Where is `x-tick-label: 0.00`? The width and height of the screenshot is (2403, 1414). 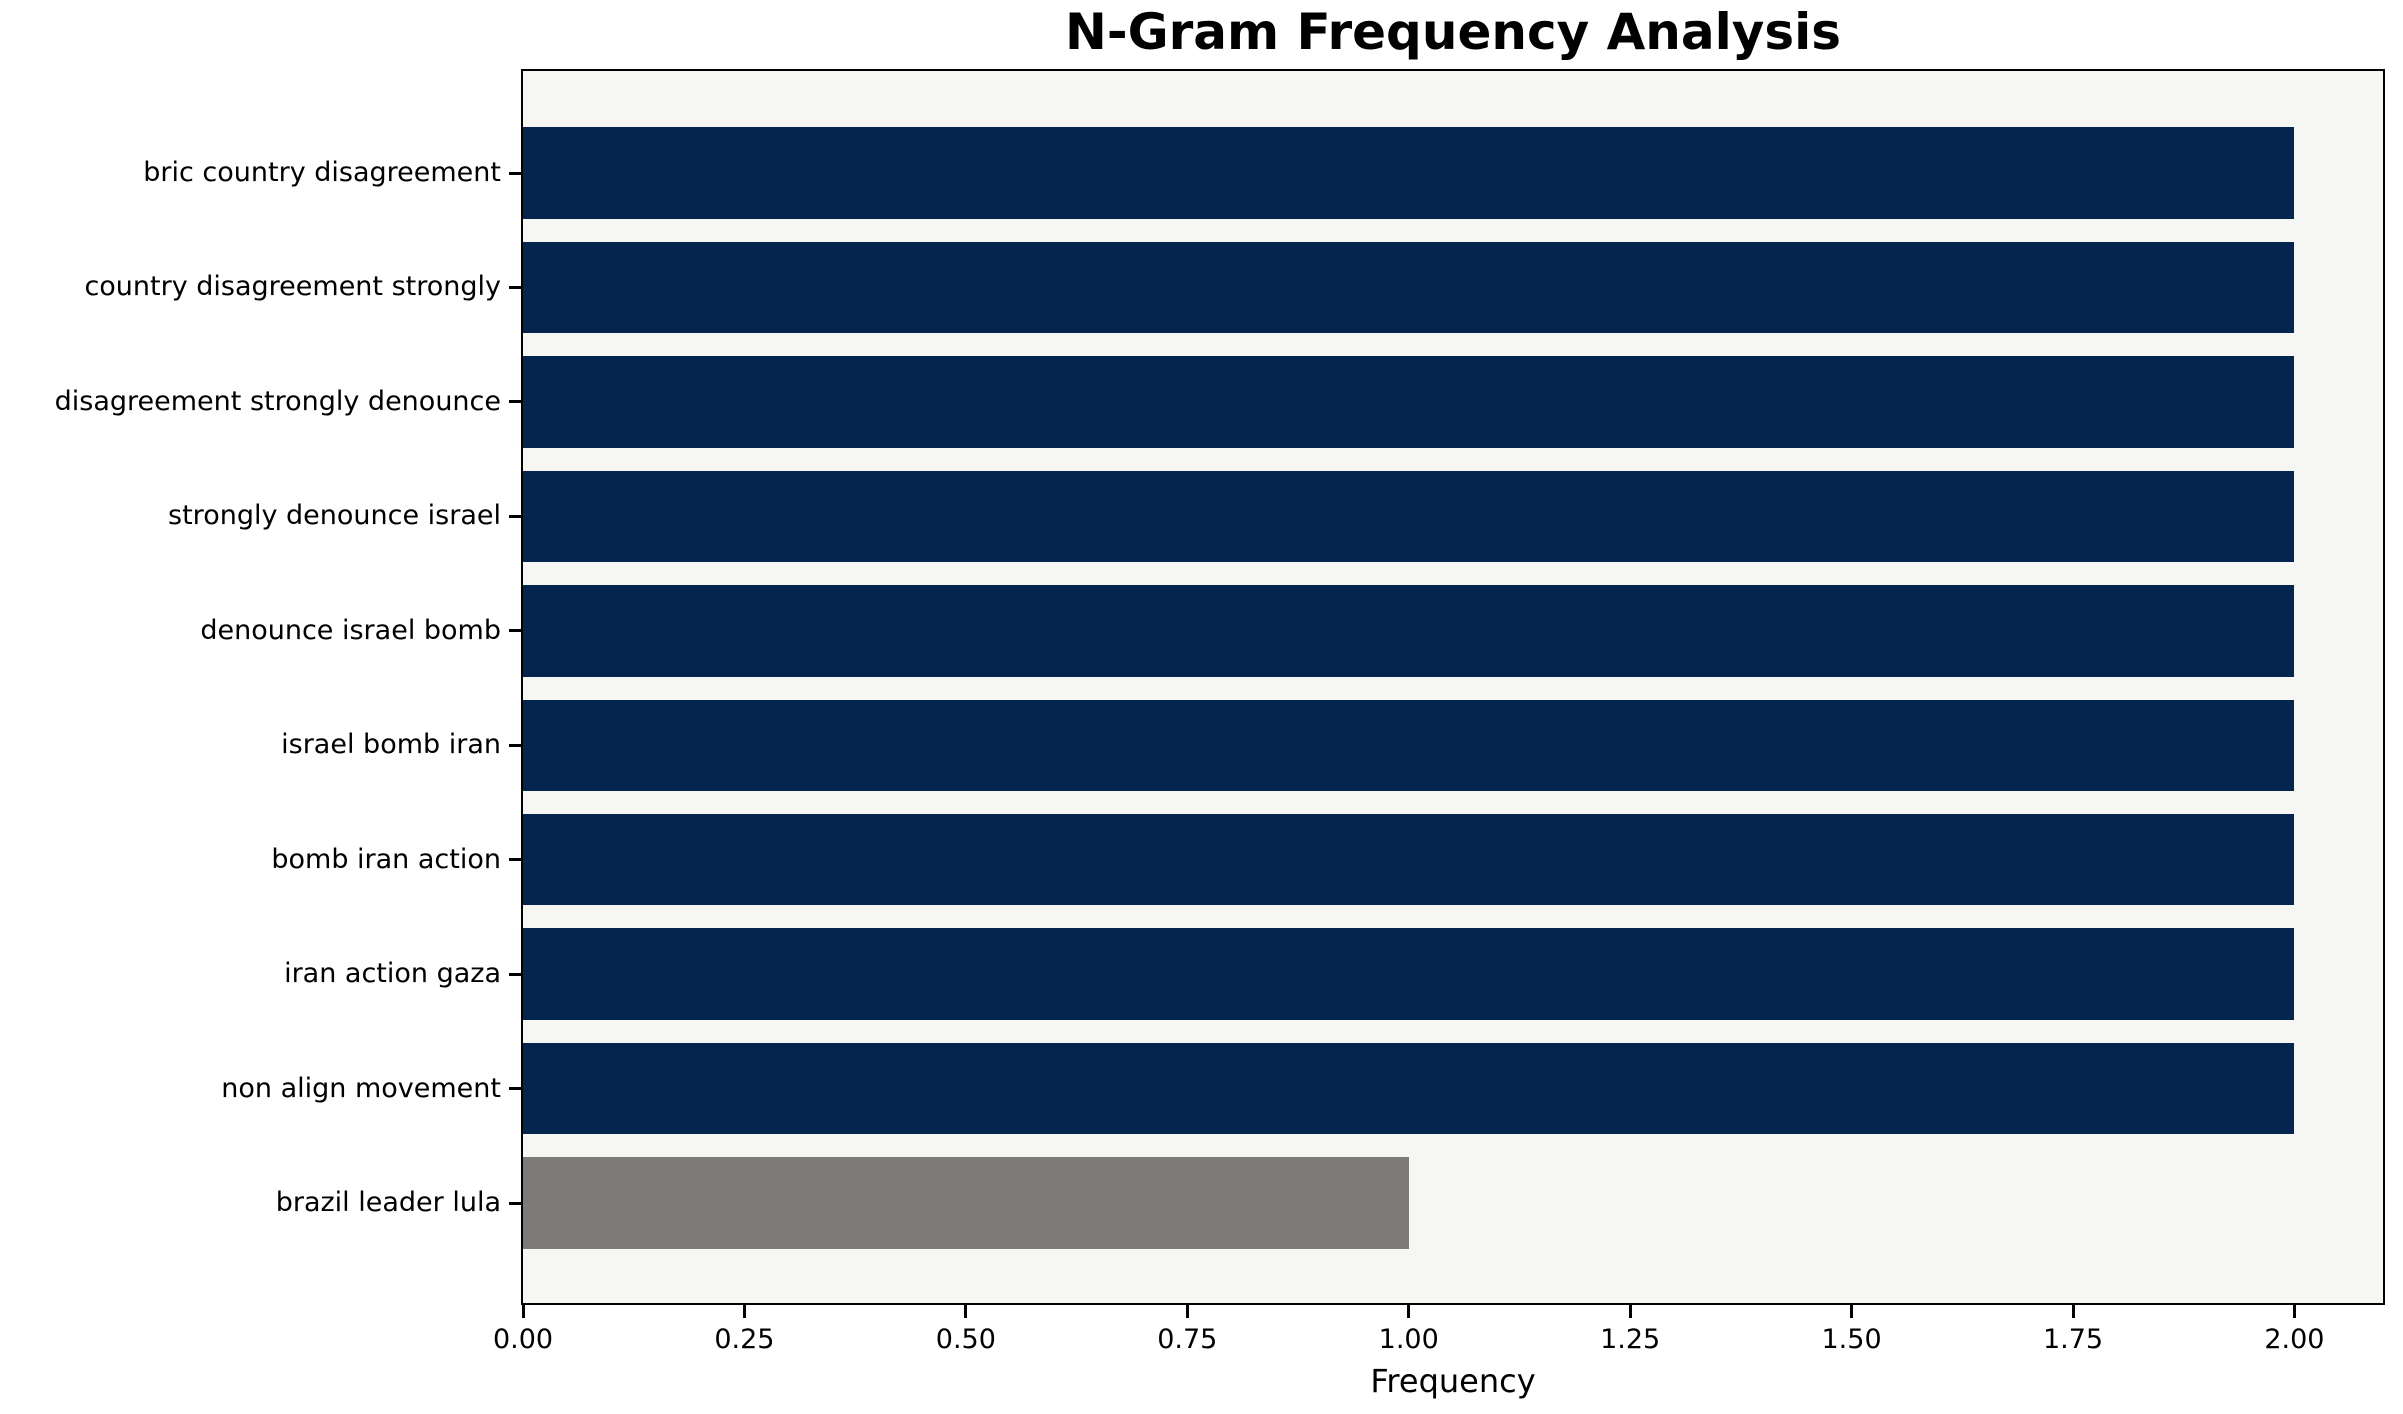
x-tick-label: 0.00 is located at coordinates (523, 1339).